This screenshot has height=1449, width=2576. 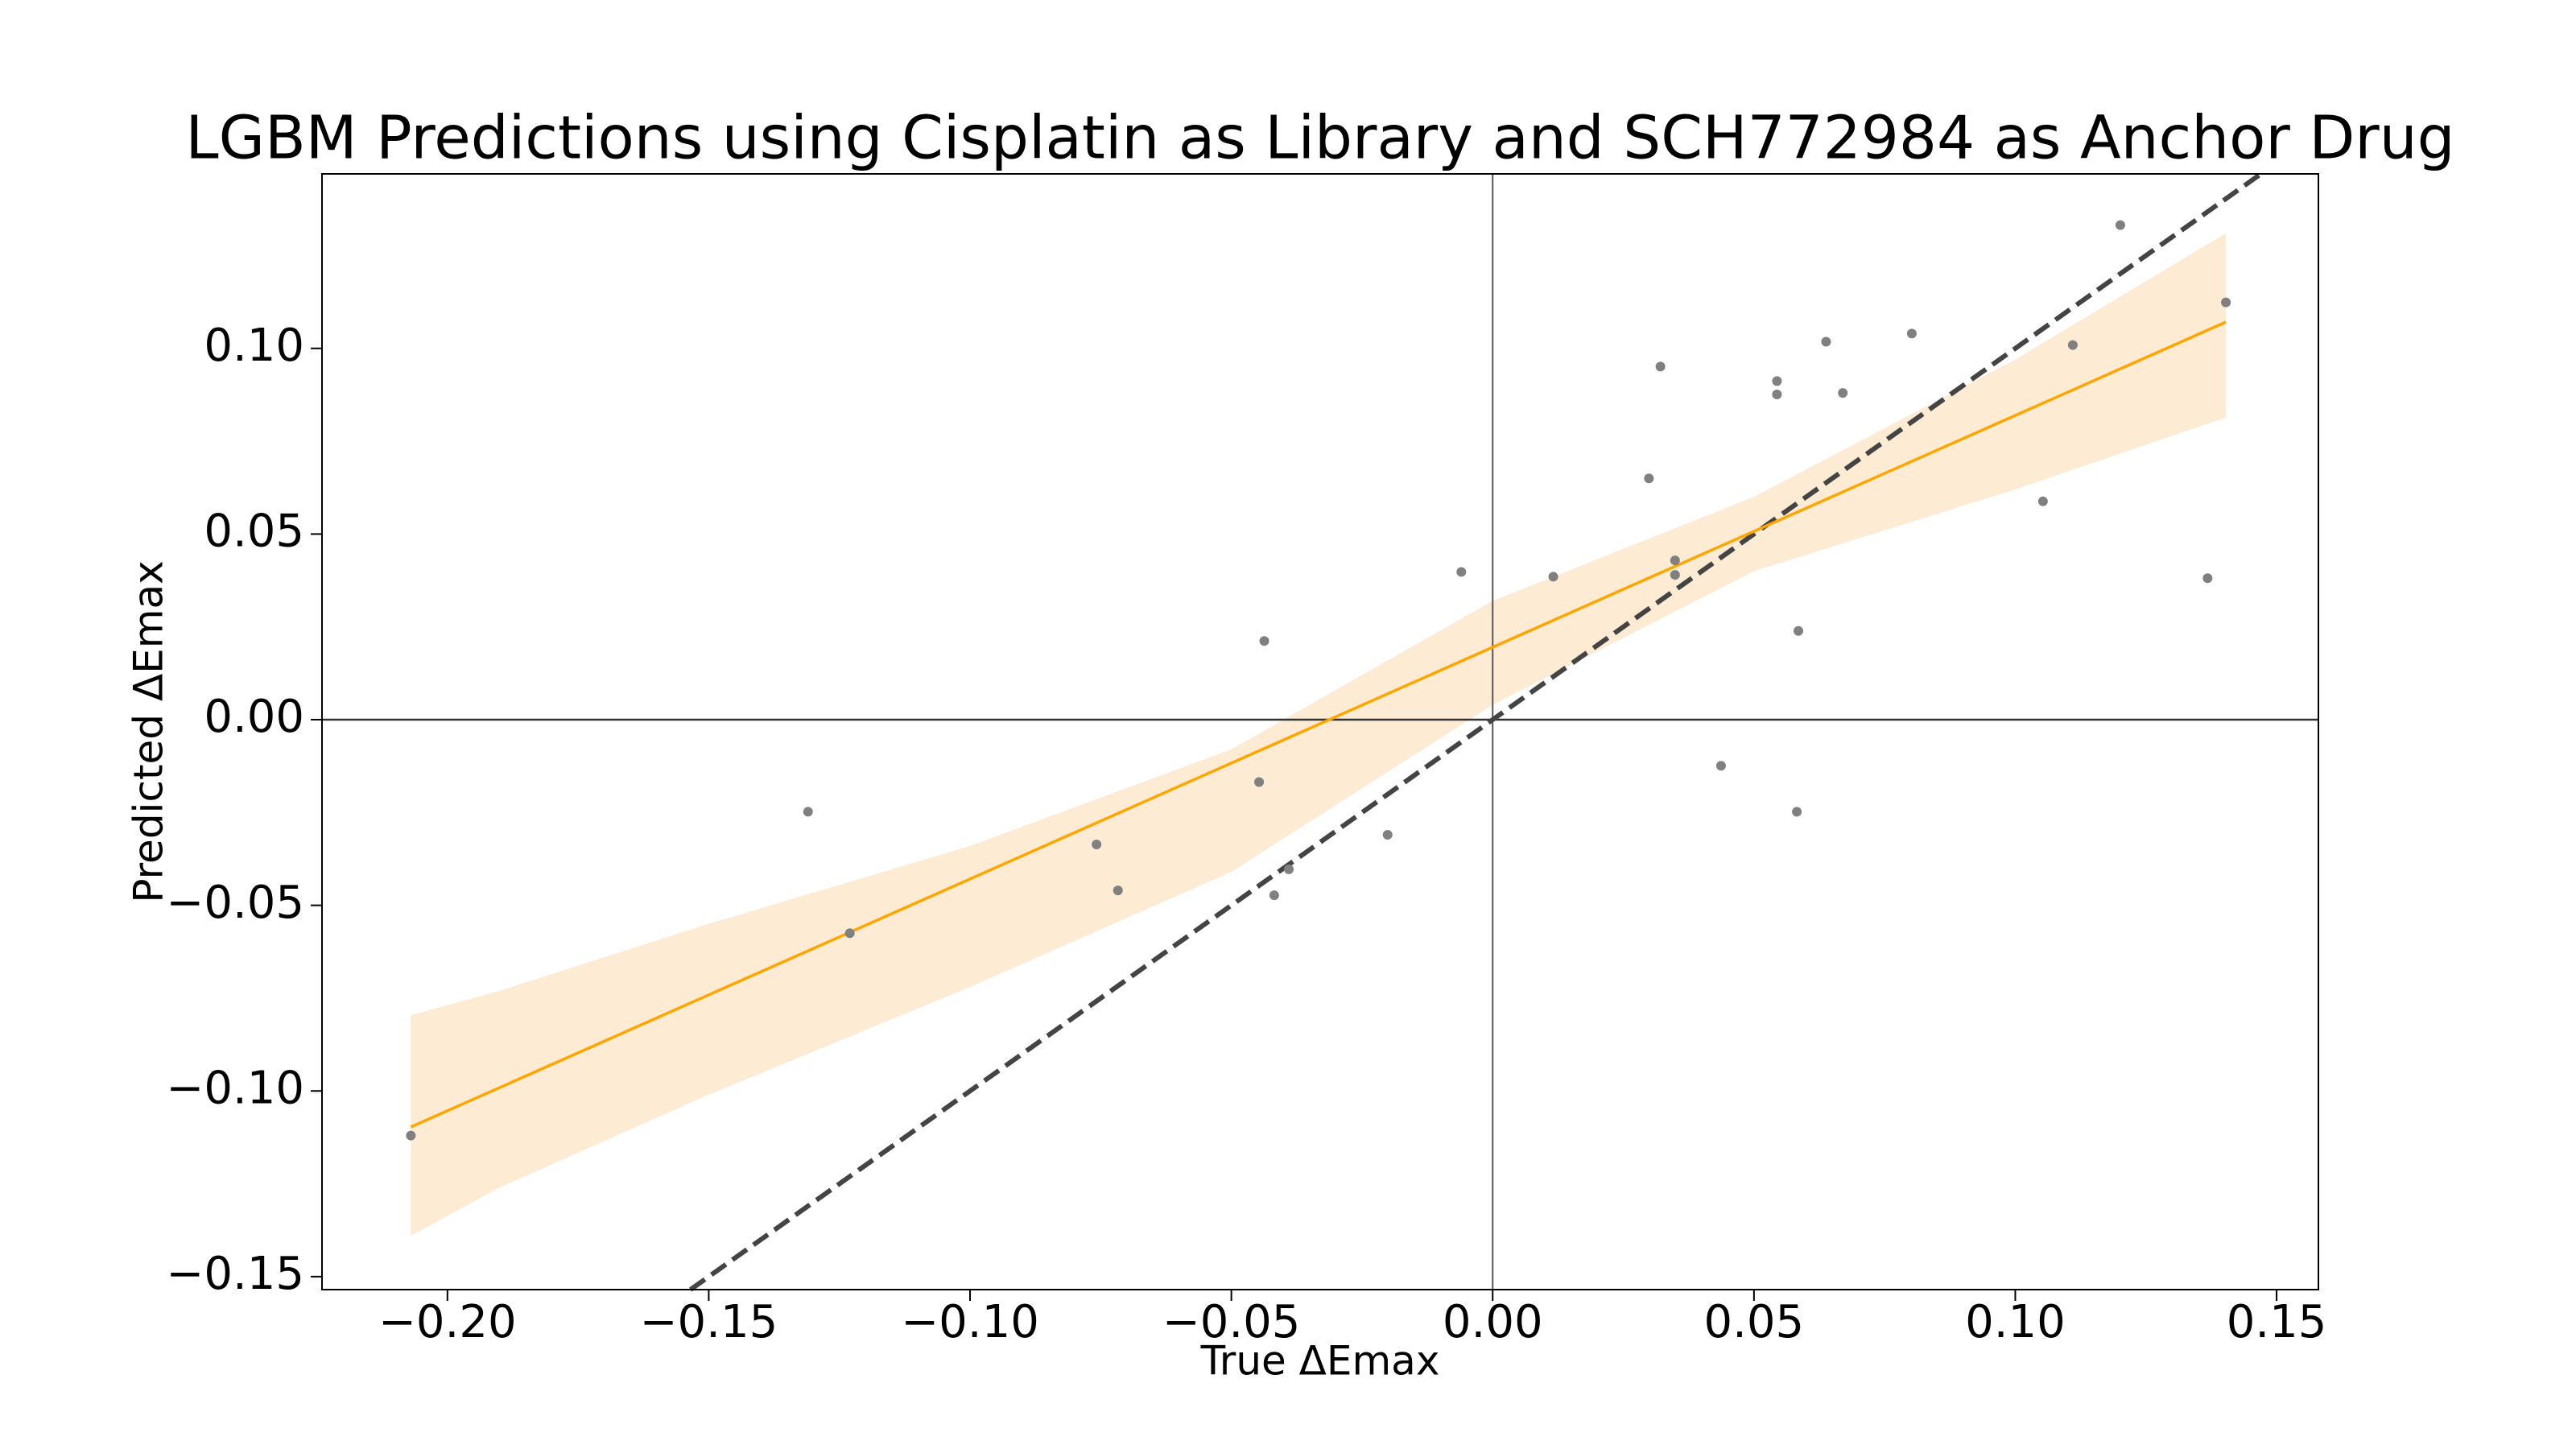 I want to click on x-tick-label: −0.15, so click(x=709, y=1322).